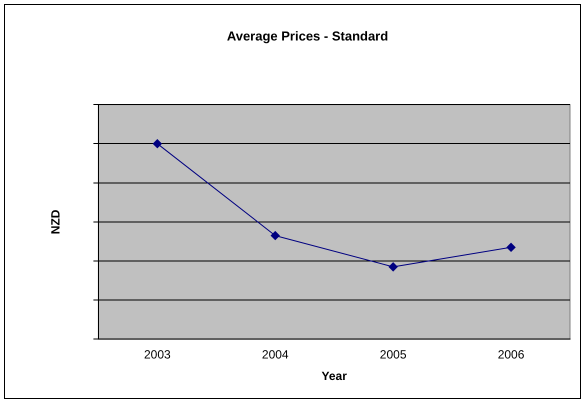 The height and width of the screenshot is (403, 585). Describe the element at coordinates (511, 355) in the screenshot. I see `x-tick-label: 2006` at that location.